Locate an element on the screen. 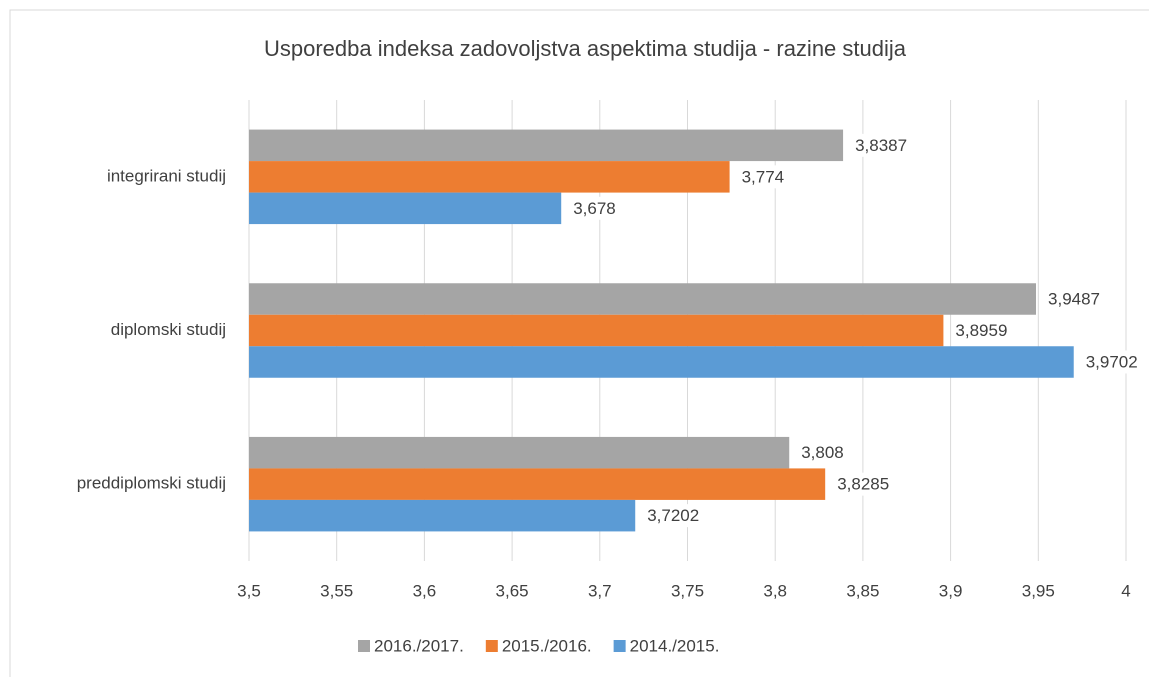 The image size is (1149, 677). data-label: 3,9487 is located at coordinates (1074, 298).